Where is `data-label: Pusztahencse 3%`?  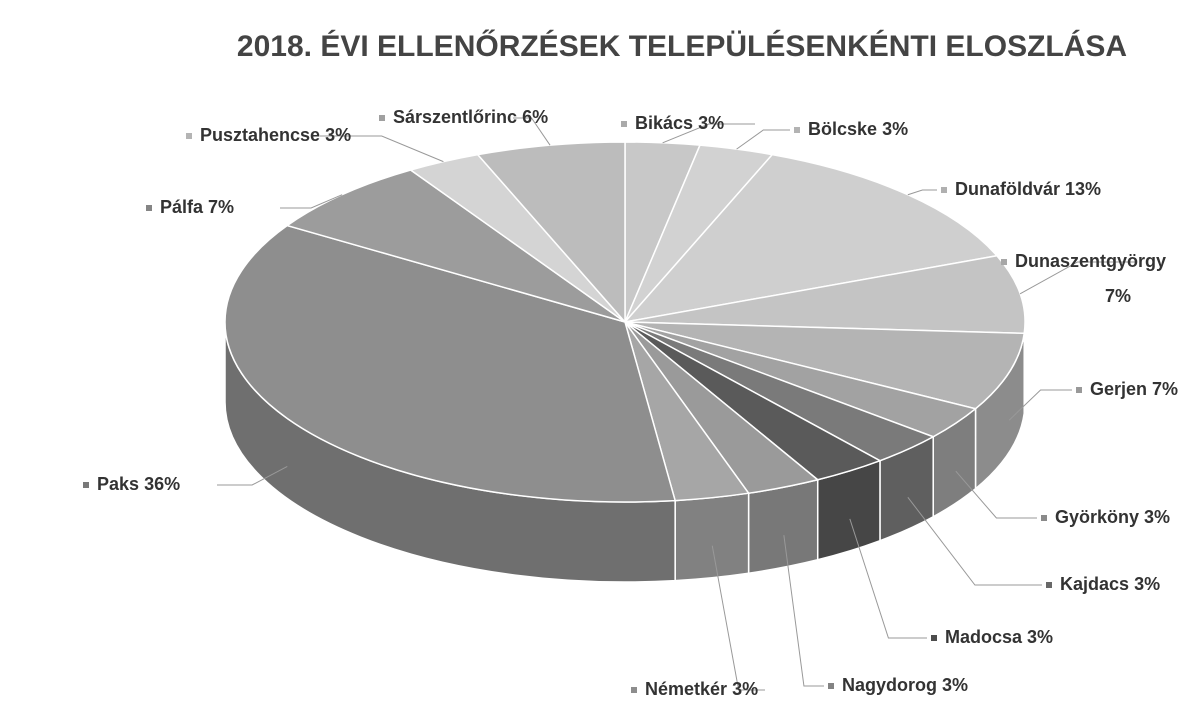
data-label: Pusztahencse 3% is located at coordinates (275, 135).